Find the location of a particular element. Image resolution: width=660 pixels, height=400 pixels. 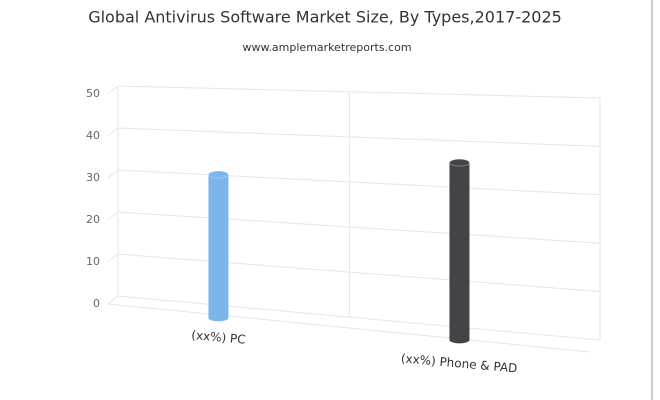

y-tick-label: 50 is located at coordinates (93, 93).